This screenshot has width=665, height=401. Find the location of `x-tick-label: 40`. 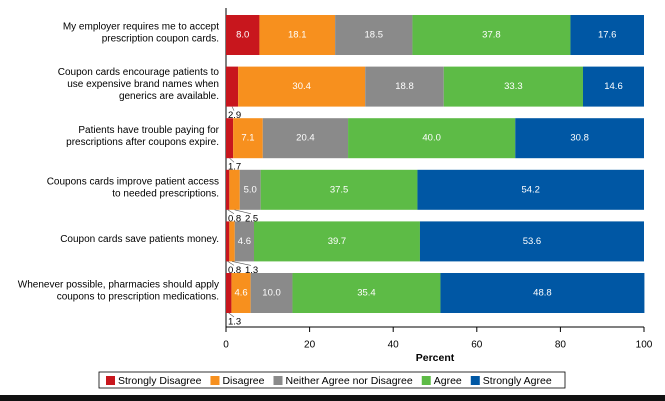

x-tick-label: 40 is located at coordinates (394, 345).